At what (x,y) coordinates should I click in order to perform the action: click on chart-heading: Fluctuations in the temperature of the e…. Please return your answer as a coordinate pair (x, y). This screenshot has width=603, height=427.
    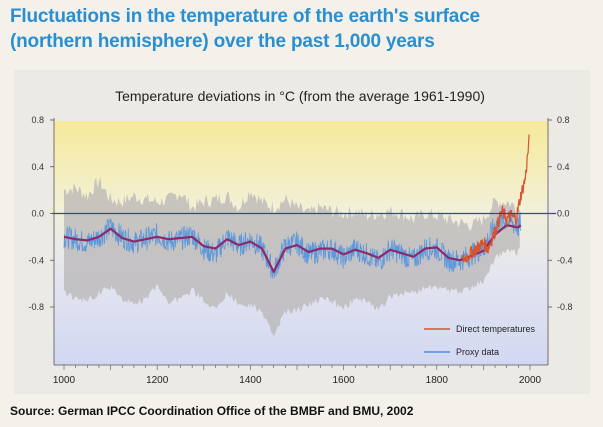
    Looking at the image, I should click on (260, 29).